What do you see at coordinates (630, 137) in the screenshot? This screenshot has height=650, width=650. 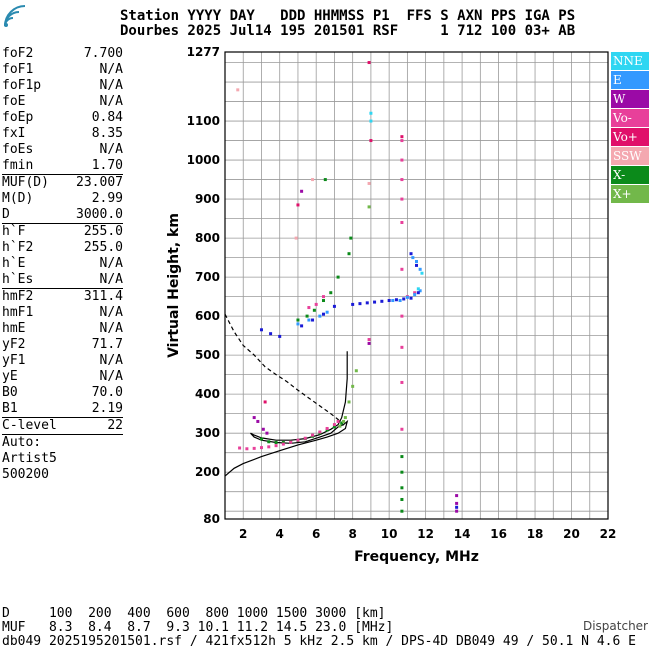 I see `legend-item-vo: Vo+` at bounding box center [630, 137].